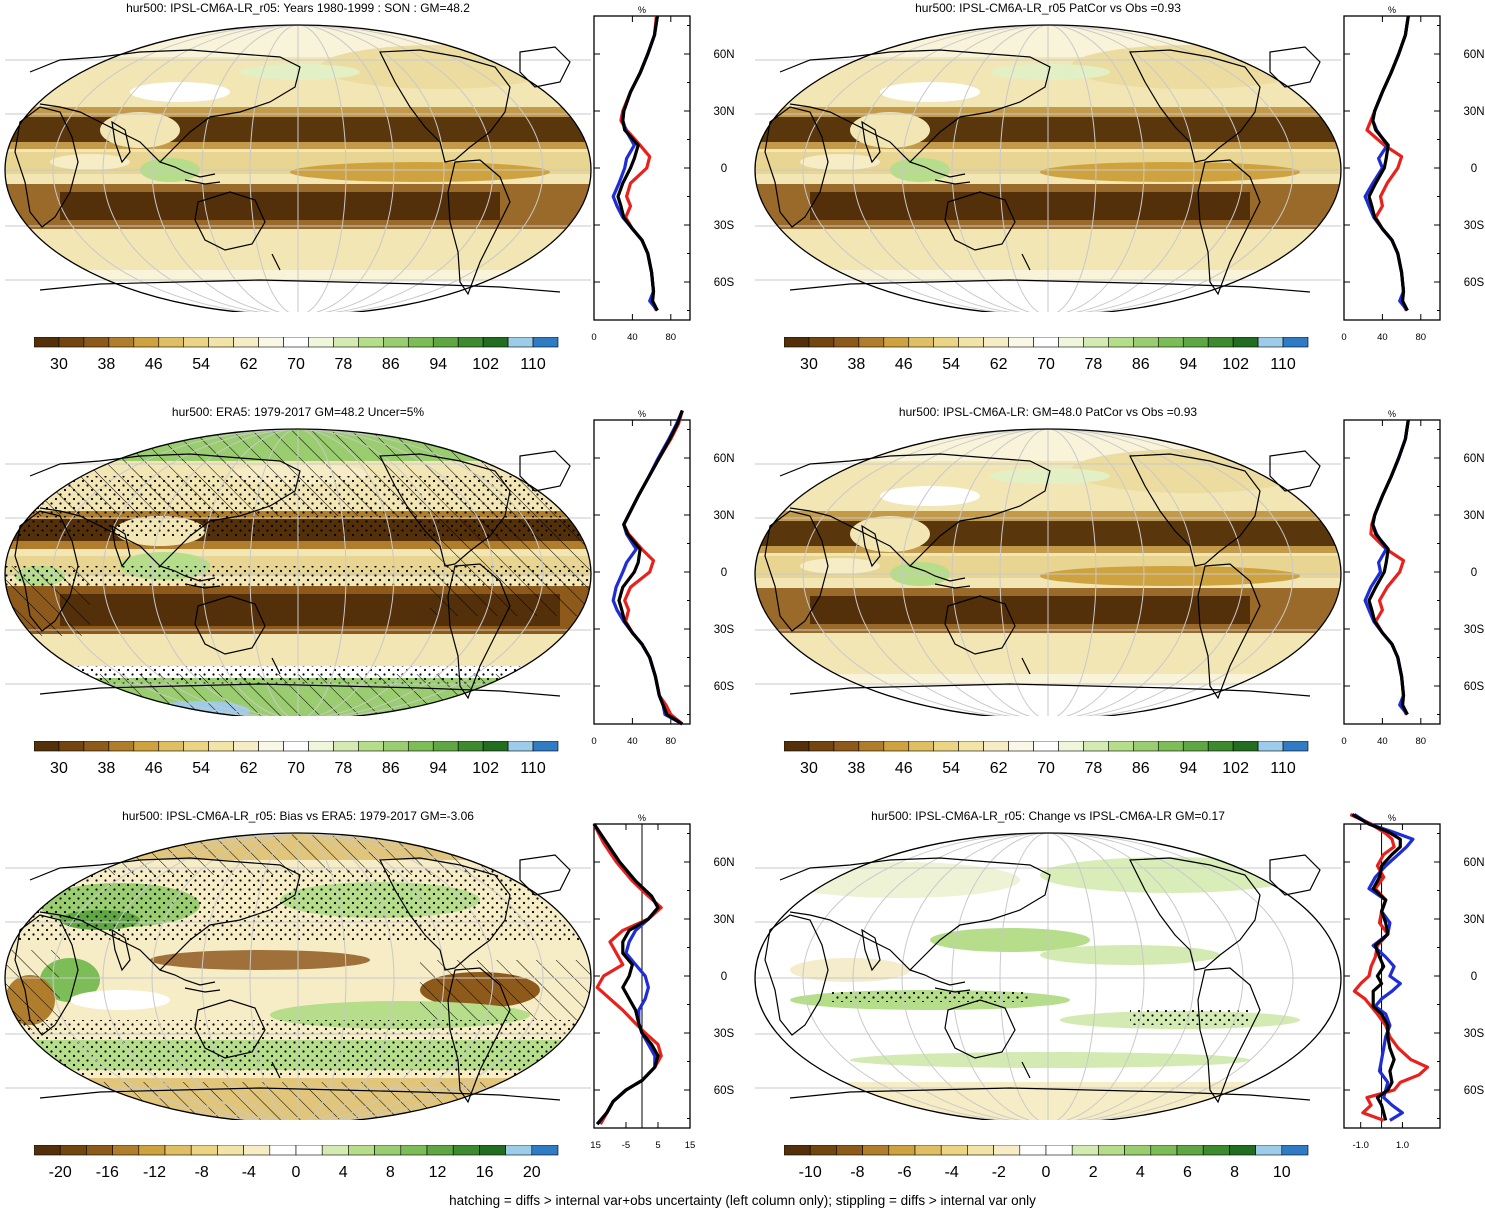 Image resolution: width=1485 pixels, height=1212 pixels. Describe the element at coordinates (626, 1145) in the screenshot. I see `x-tick-label: -5` at that location.